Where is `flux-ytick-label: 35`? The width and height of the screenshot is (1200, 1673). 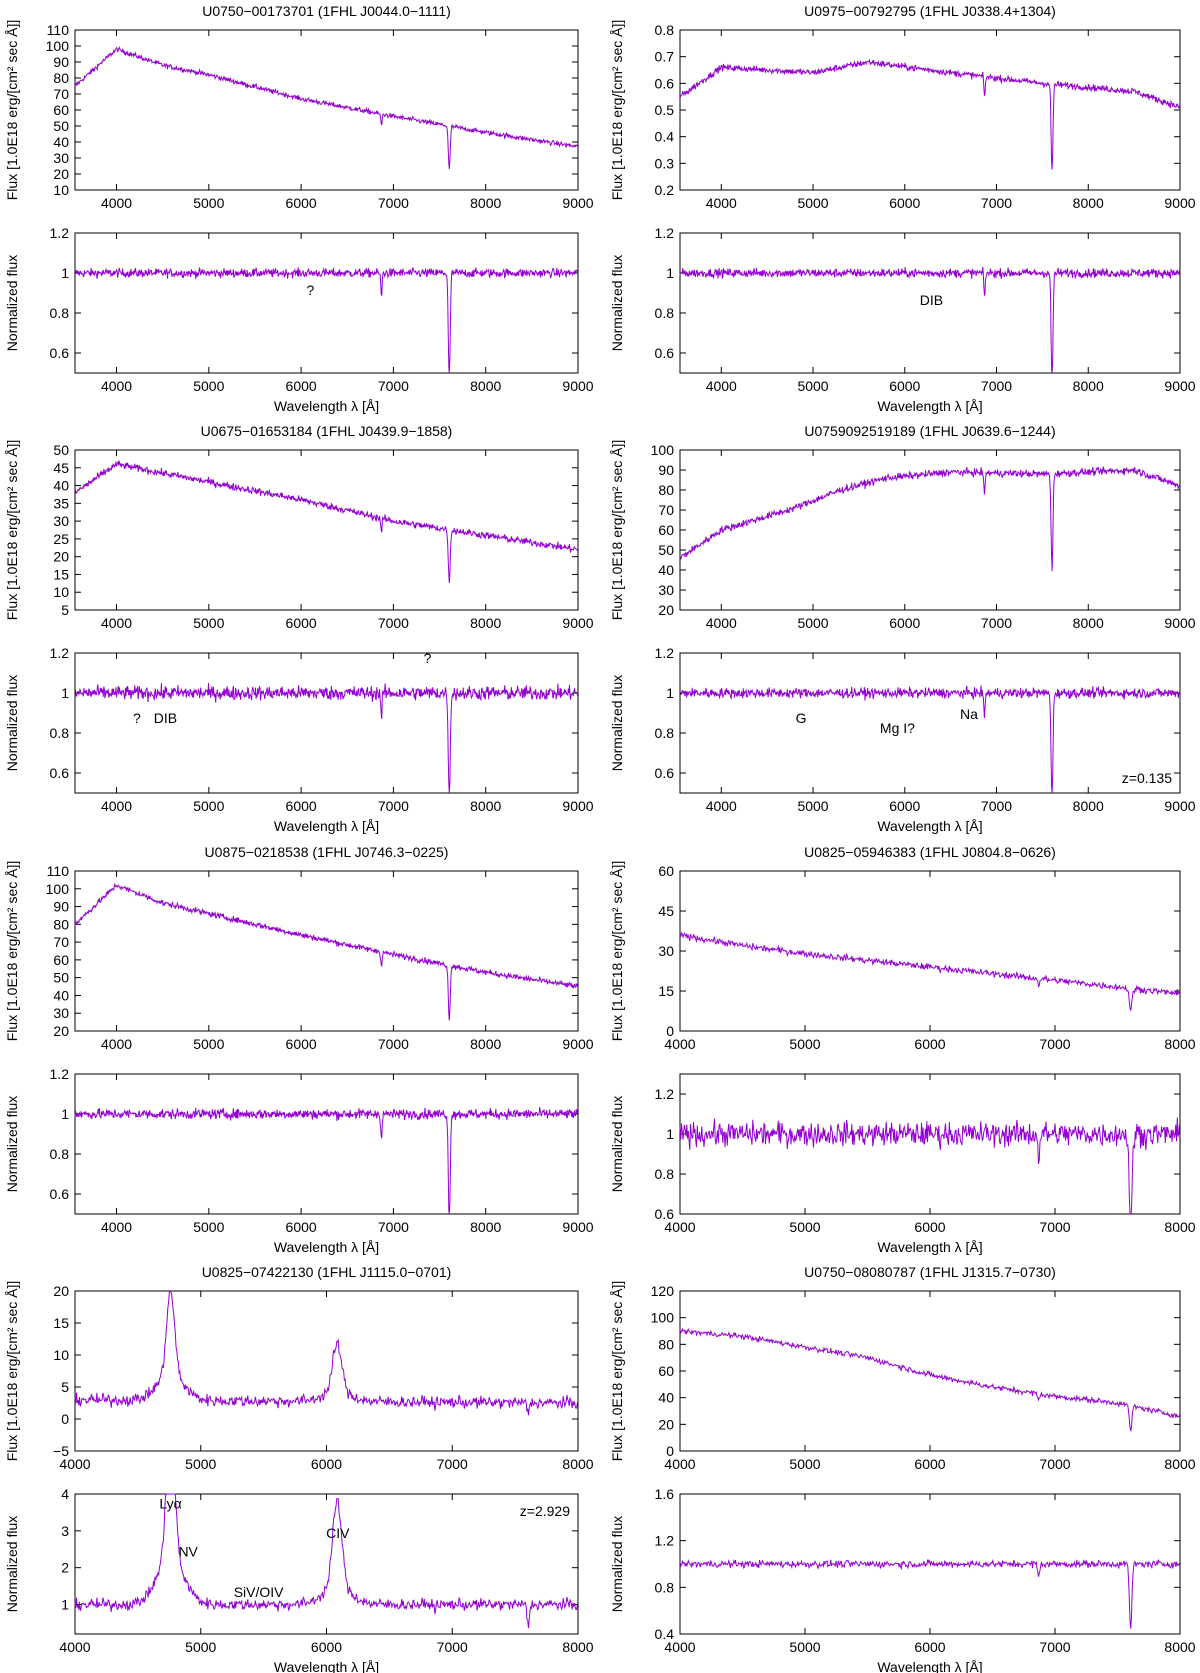 flux-ytick-label: 35 is located at coordinates (61, 503).